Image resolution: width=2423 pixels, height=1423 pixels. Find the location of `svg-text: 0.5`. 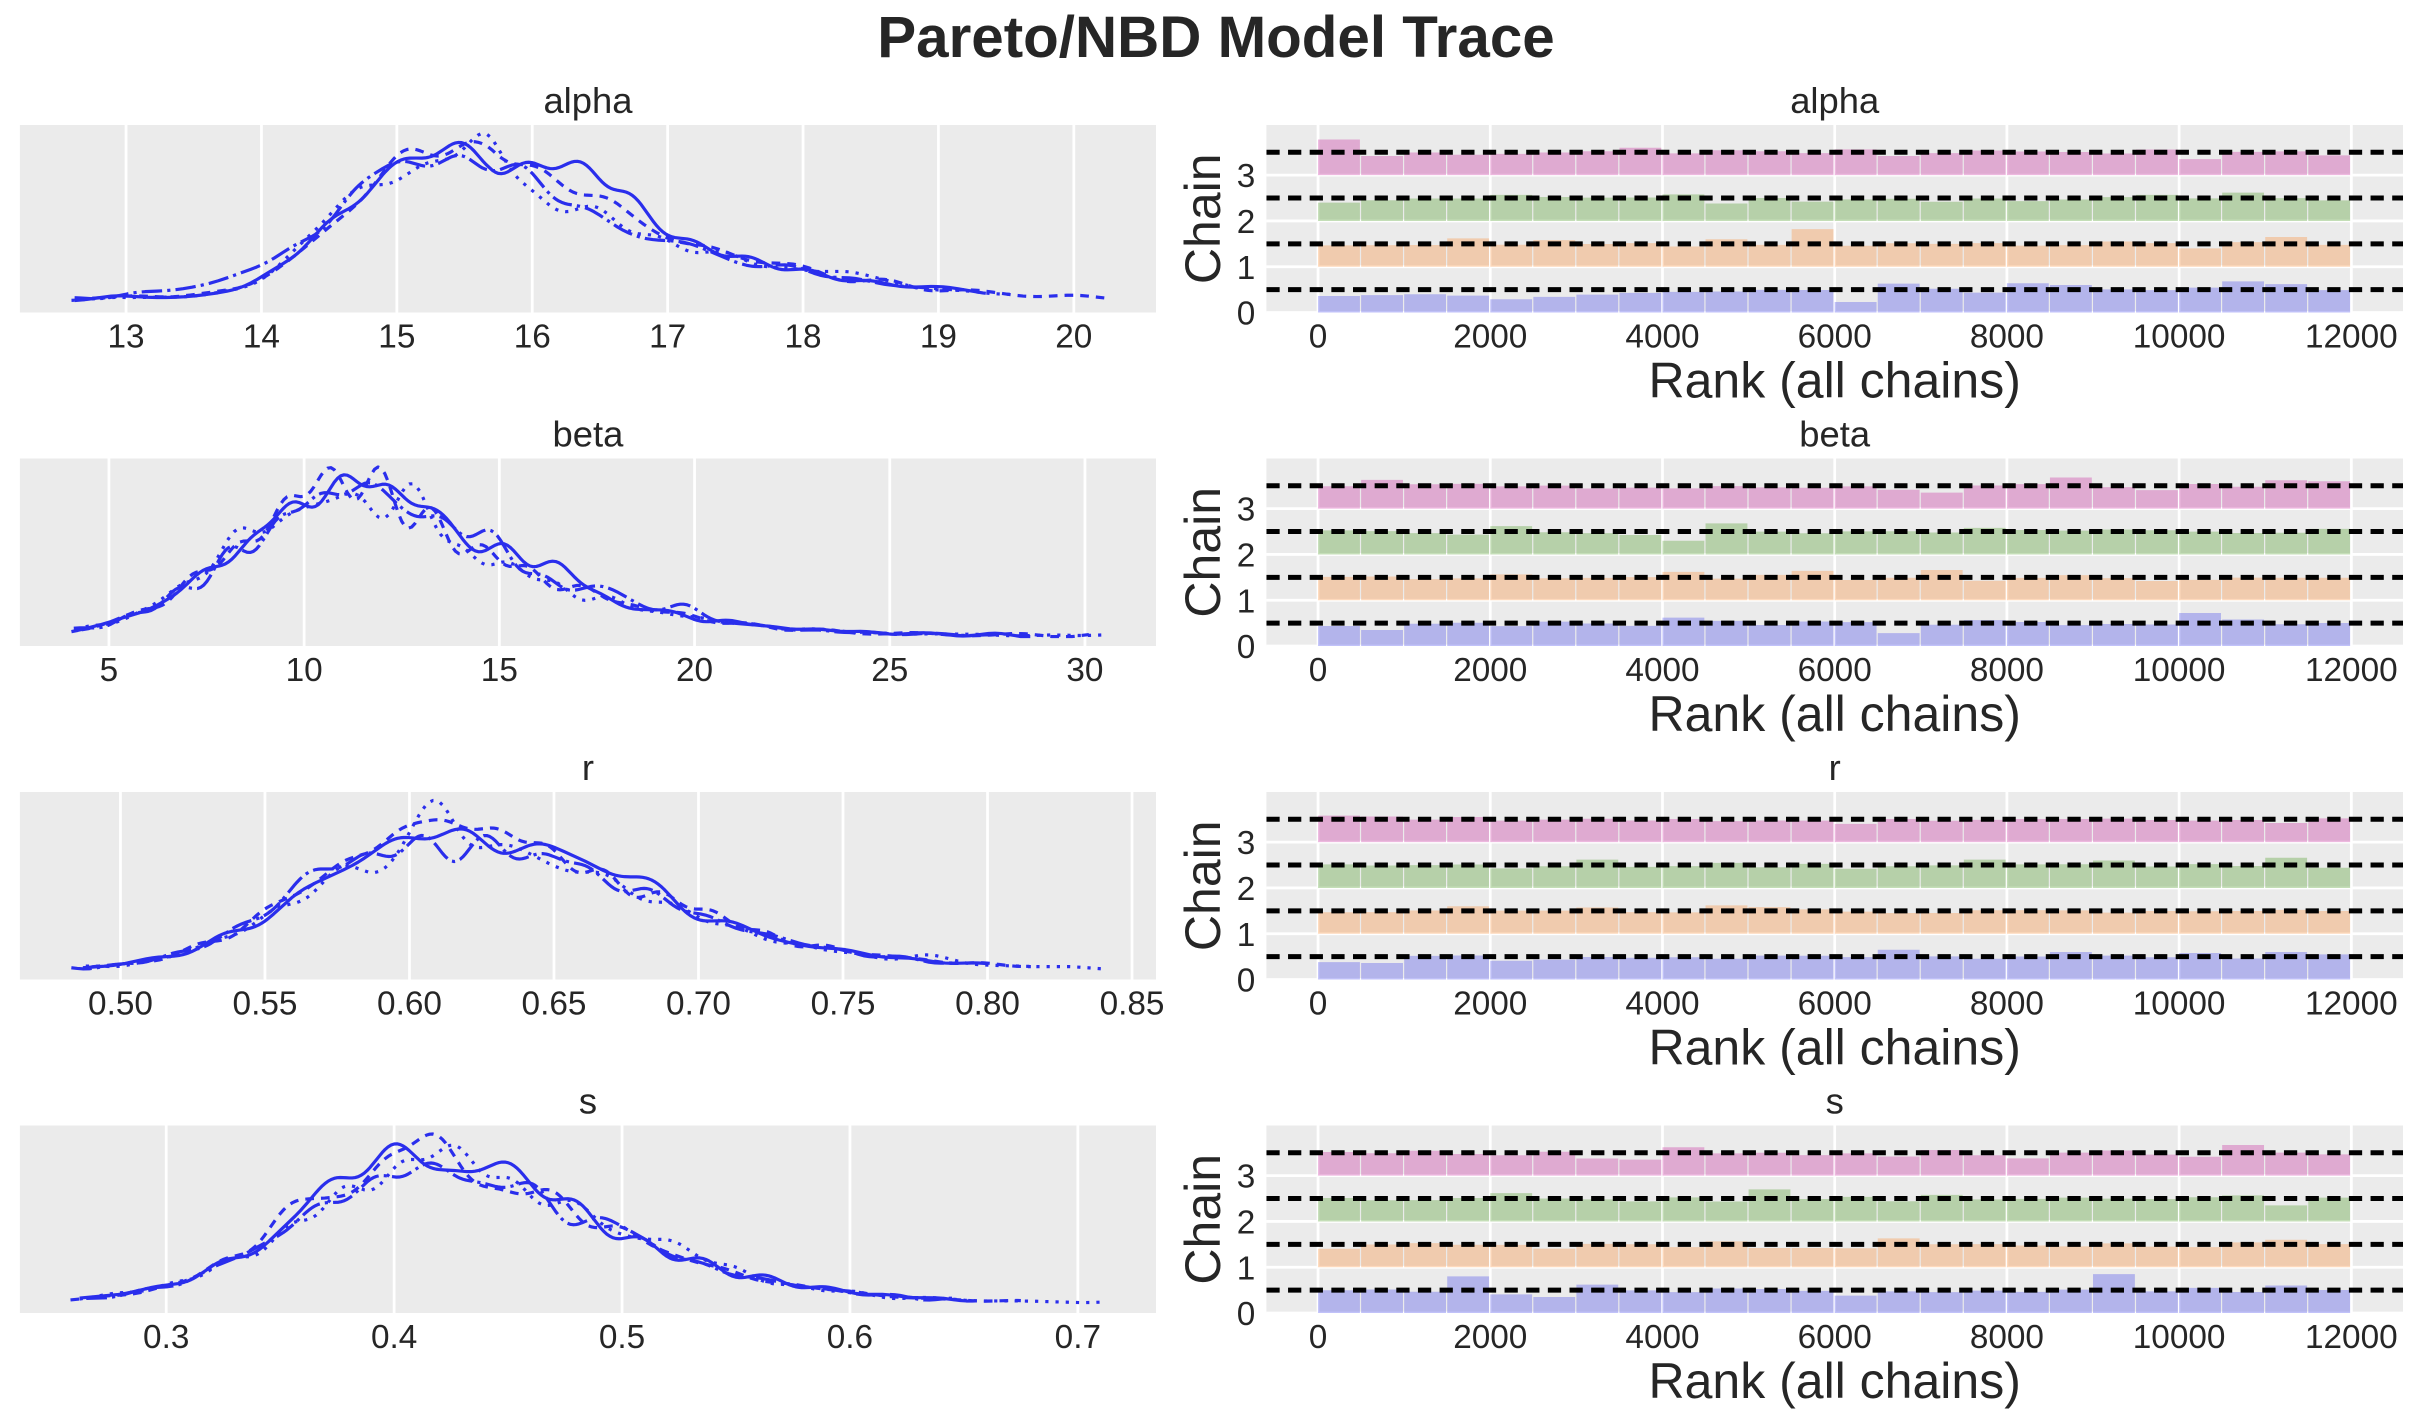

svg-text: 0.5 is located at coordinates (622, 1337).